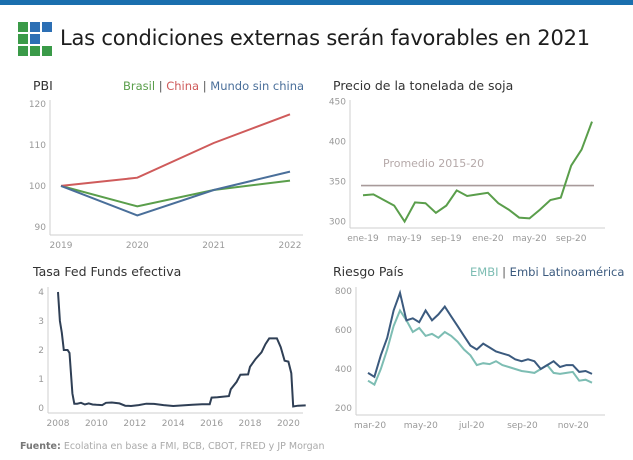 This screenshot has height=460, width=633. Describe the element at coordinates (529, 239) in the screenshot. I see `soja-x-tick-label: may-20` at that location.